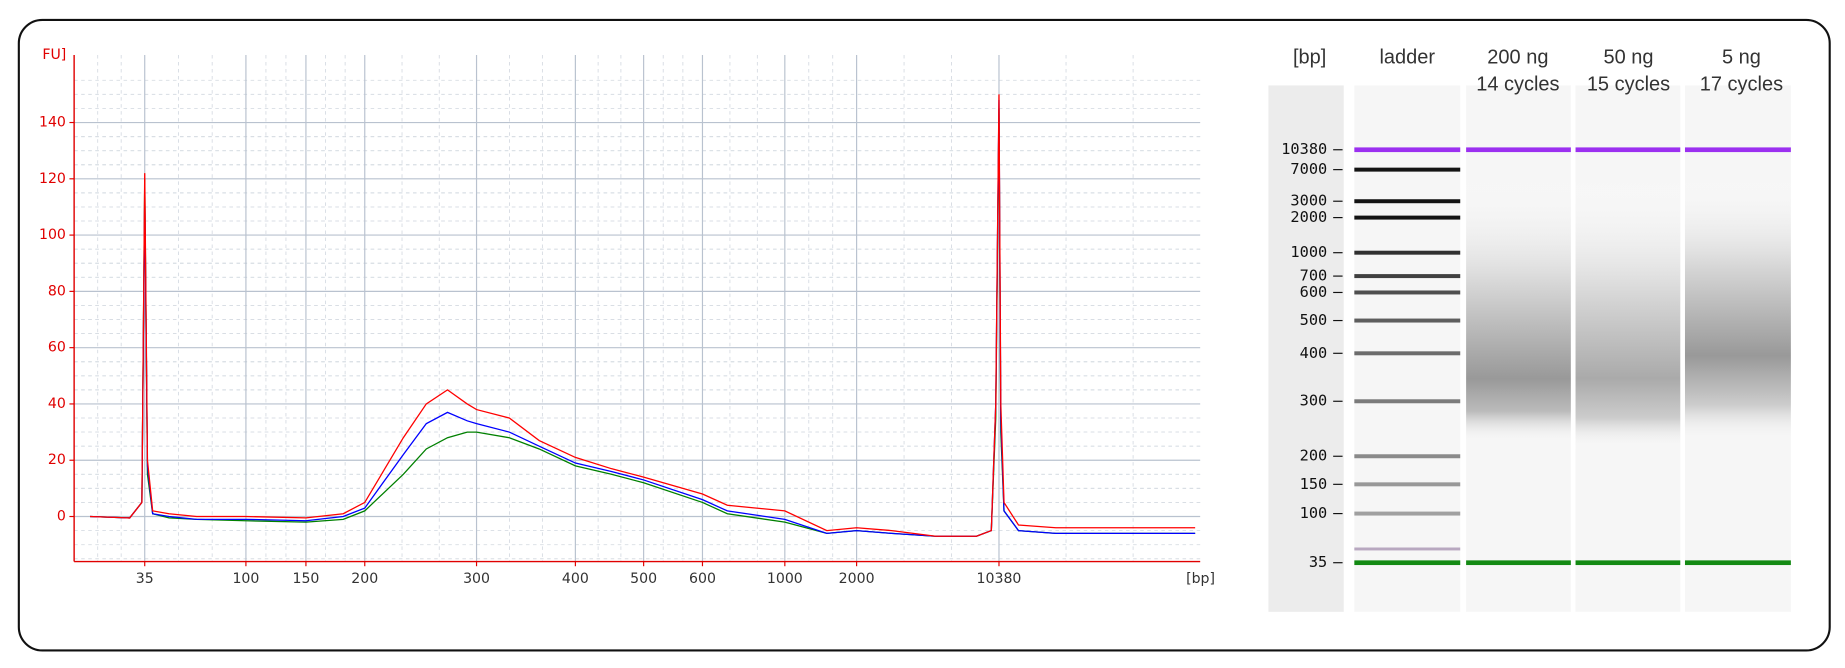  I want to click on lane-label: 200 ng, so click(1517, 58).